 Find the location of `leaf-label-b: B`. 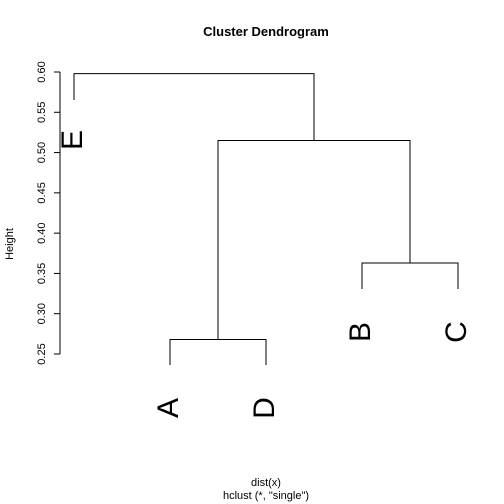

leaf-label-b: B is located at coordinates (360, 332).